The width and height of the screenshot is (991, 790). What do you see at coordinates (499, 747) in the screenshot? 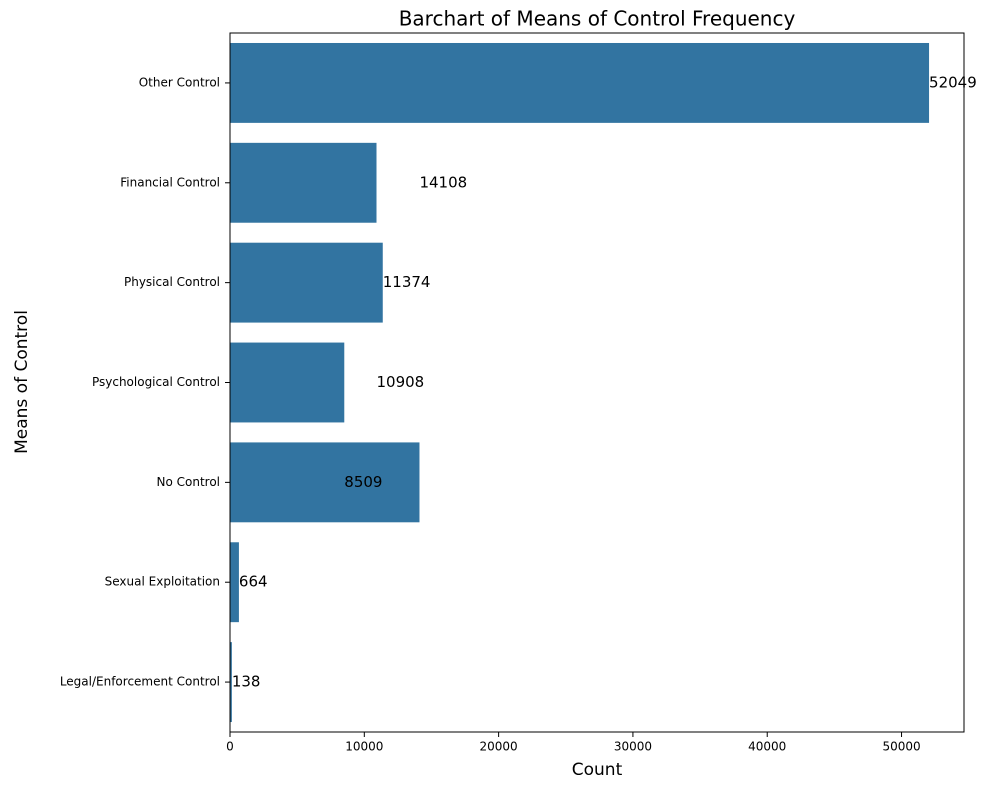
I see `x-tick-label: 20000` at bounding box center [499, 747].